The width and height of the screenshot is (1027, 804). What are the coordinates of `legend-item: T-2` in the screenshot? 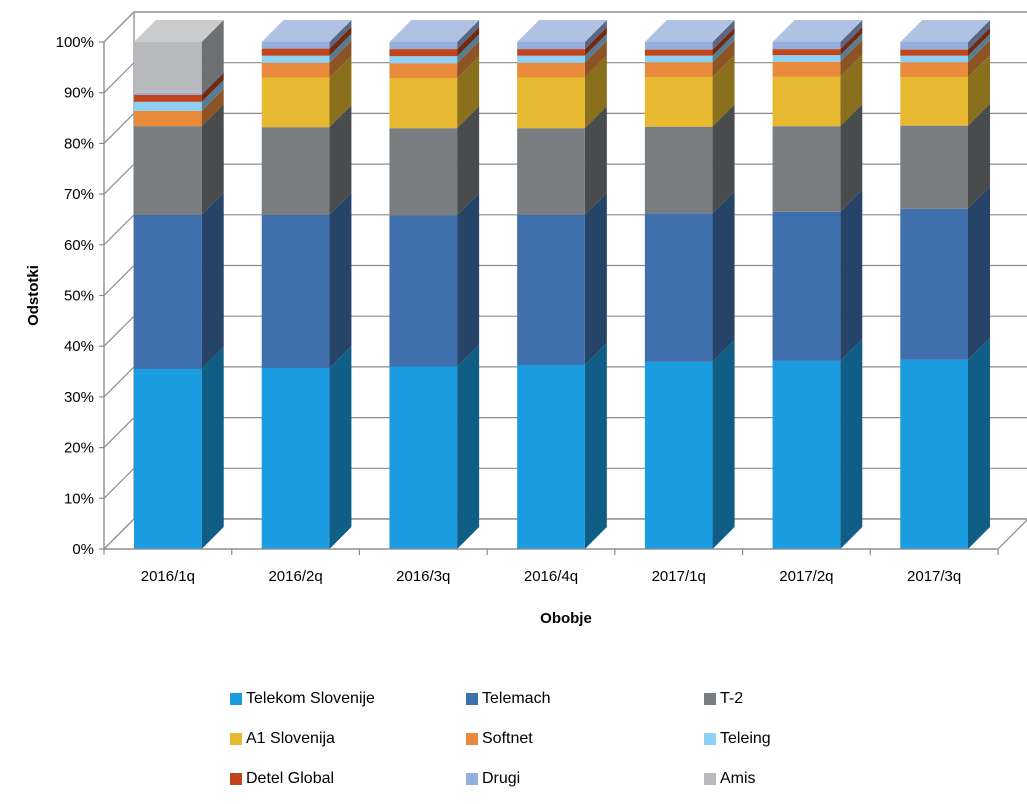 It's located at (723, 699).